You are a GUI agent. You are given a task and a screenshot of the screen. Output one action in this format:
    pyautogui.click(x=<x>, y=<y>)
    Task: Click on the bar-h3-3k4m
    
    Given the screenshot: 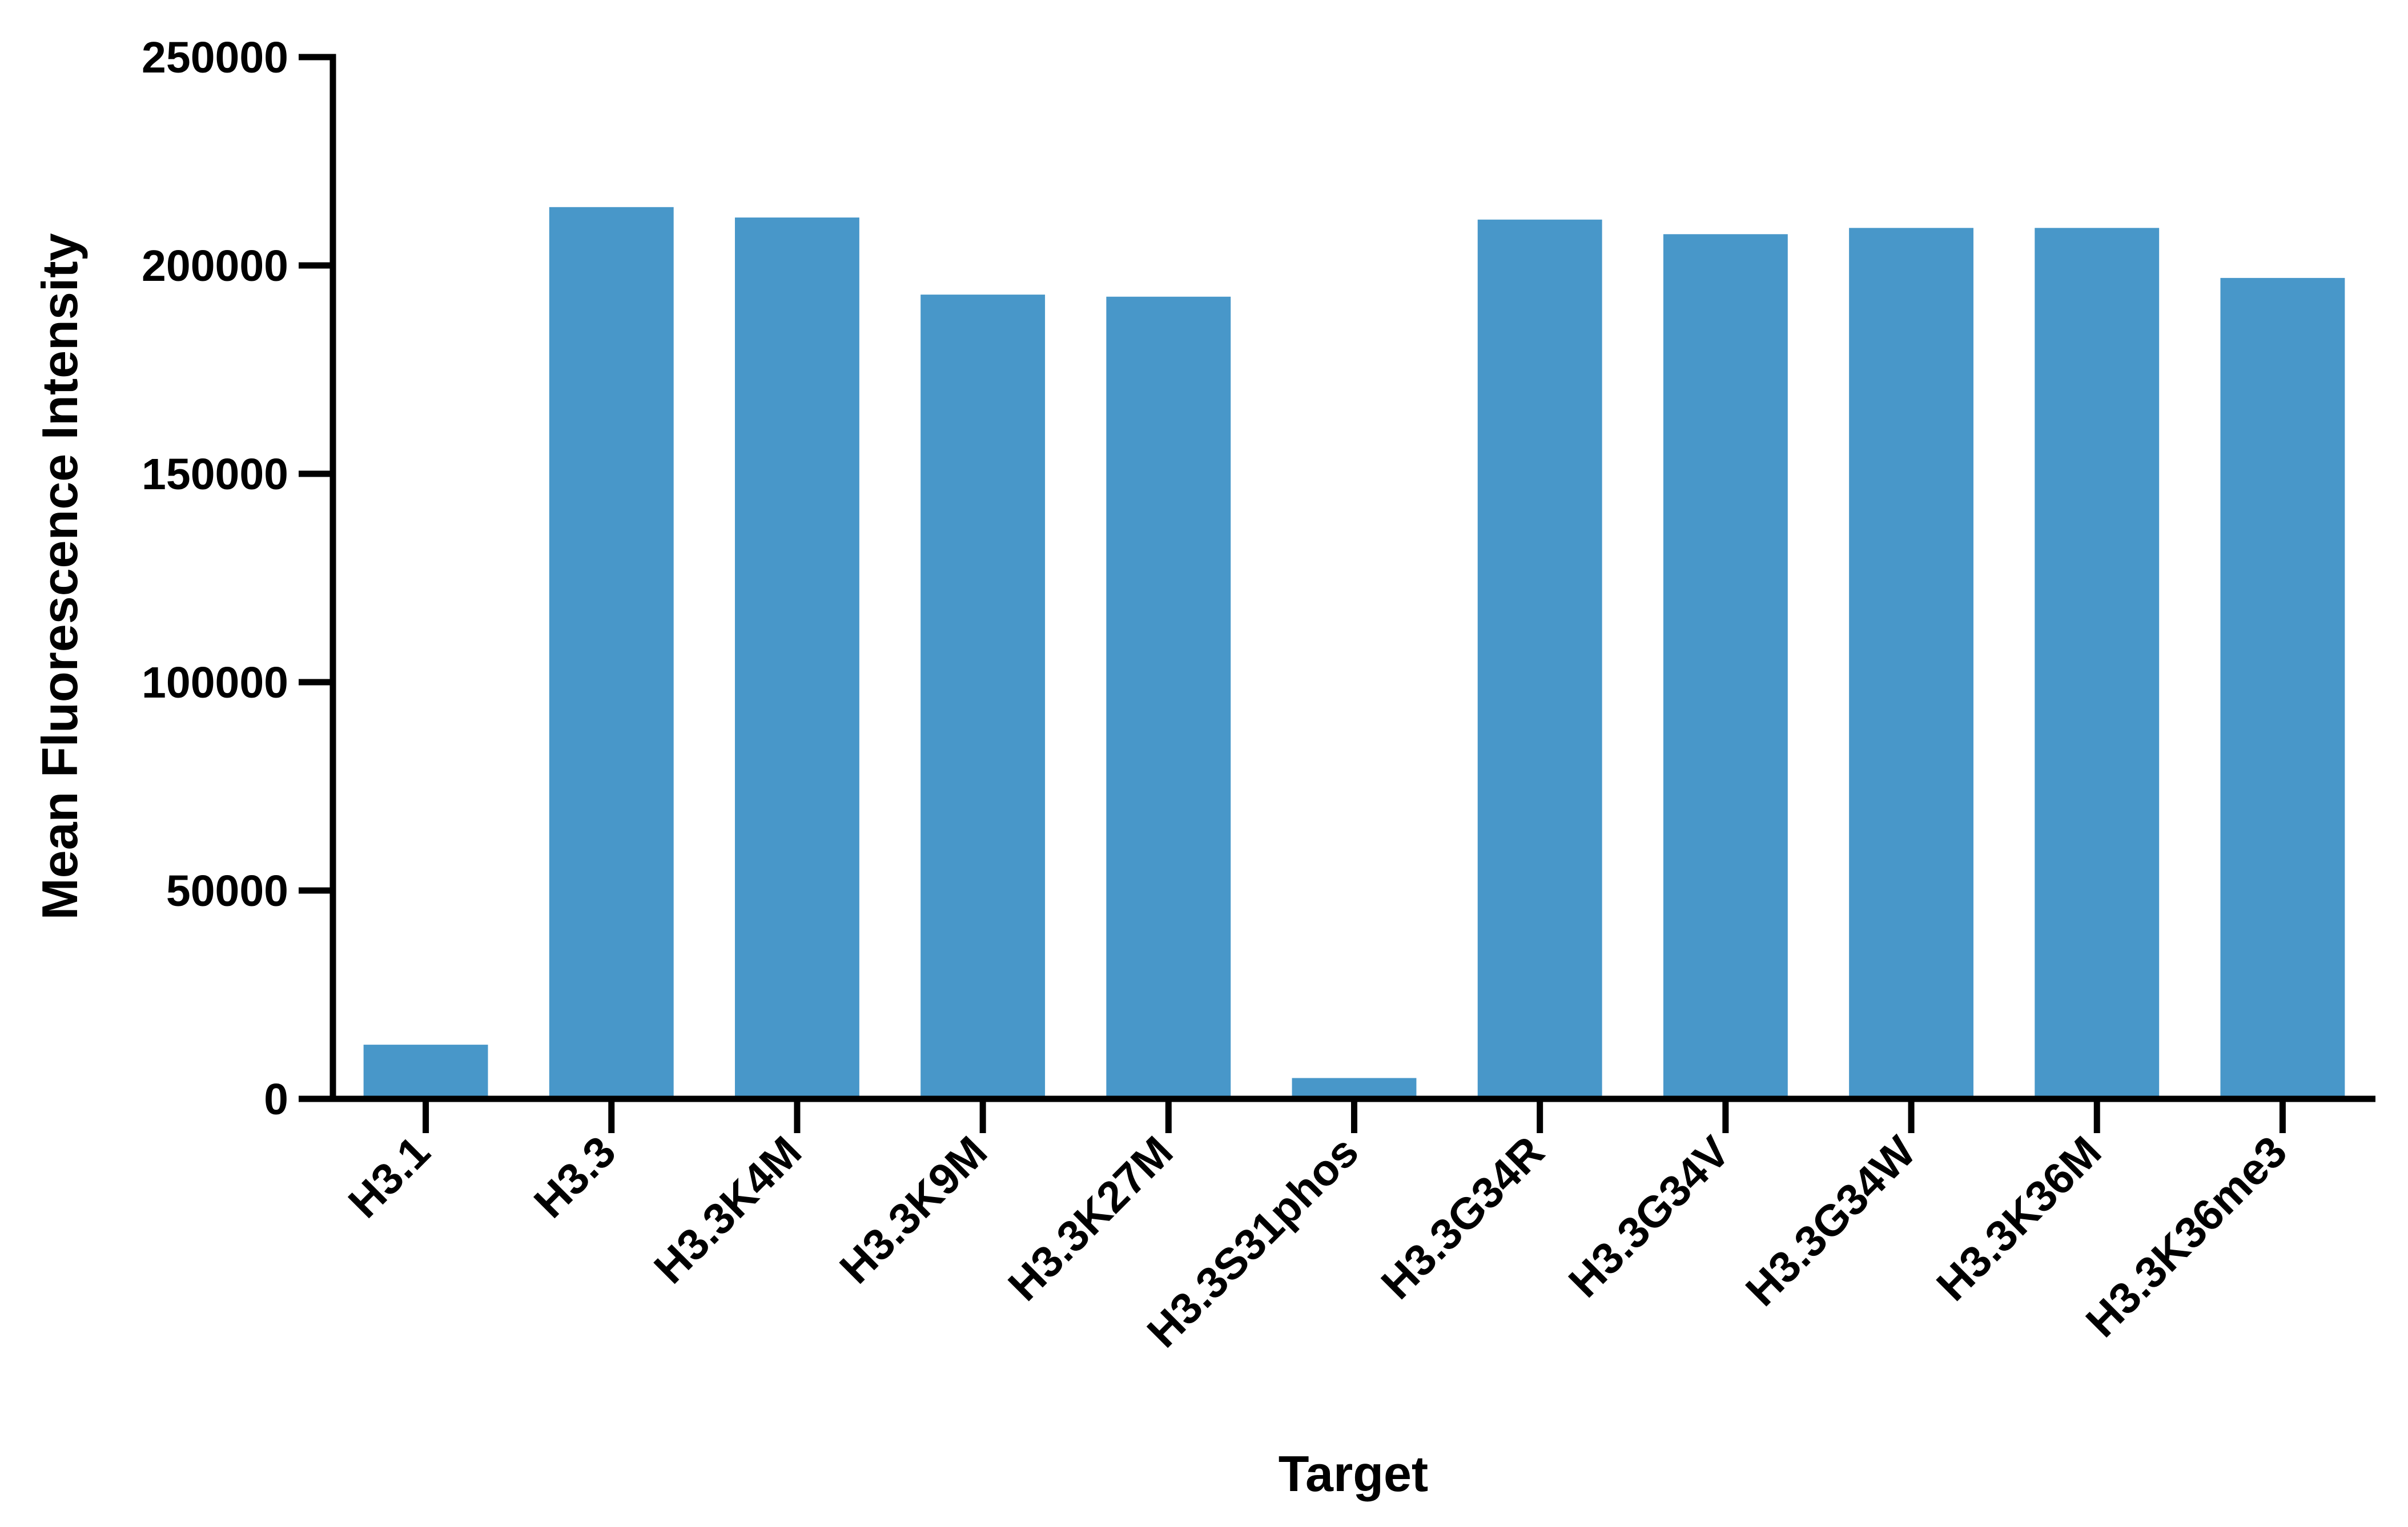 What is the action you would take?
    pyautogui.click(x=797, y=658)
    